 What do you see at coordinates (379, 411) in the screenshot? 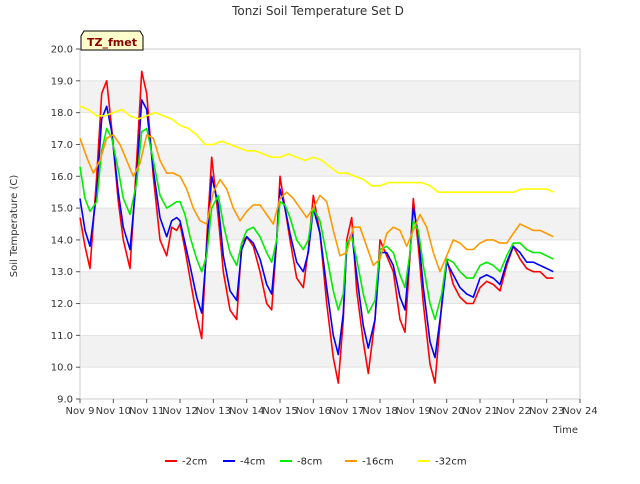
I see `x-tick-label: Nov 18` at bounding box center [379, 411].